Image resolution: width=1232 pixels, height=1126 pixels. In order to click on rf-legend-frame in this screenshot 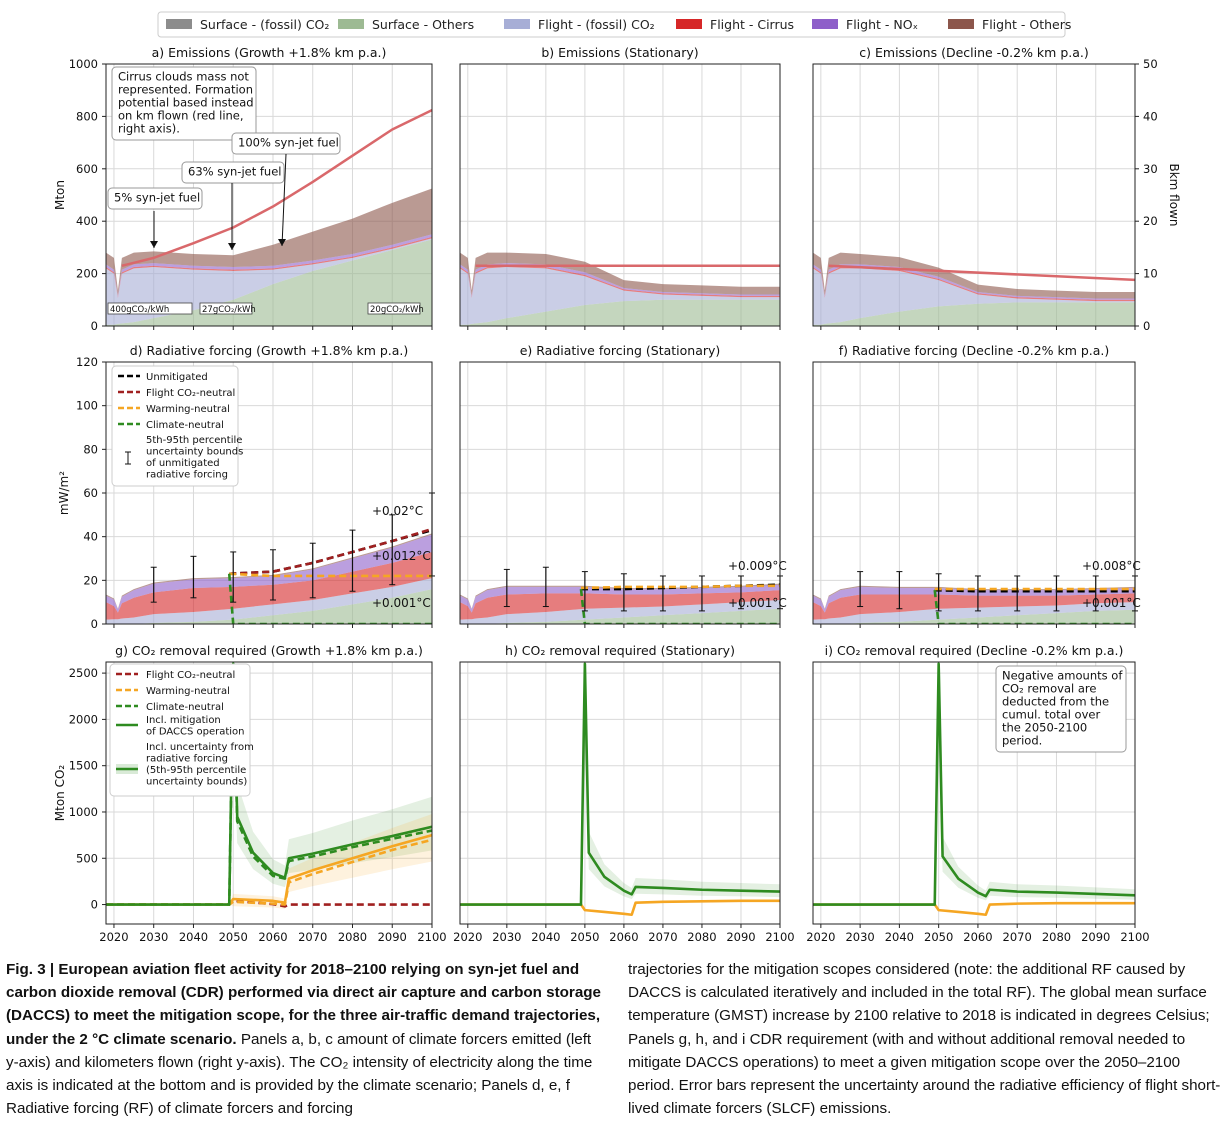, I will do `click(175, 426)`.